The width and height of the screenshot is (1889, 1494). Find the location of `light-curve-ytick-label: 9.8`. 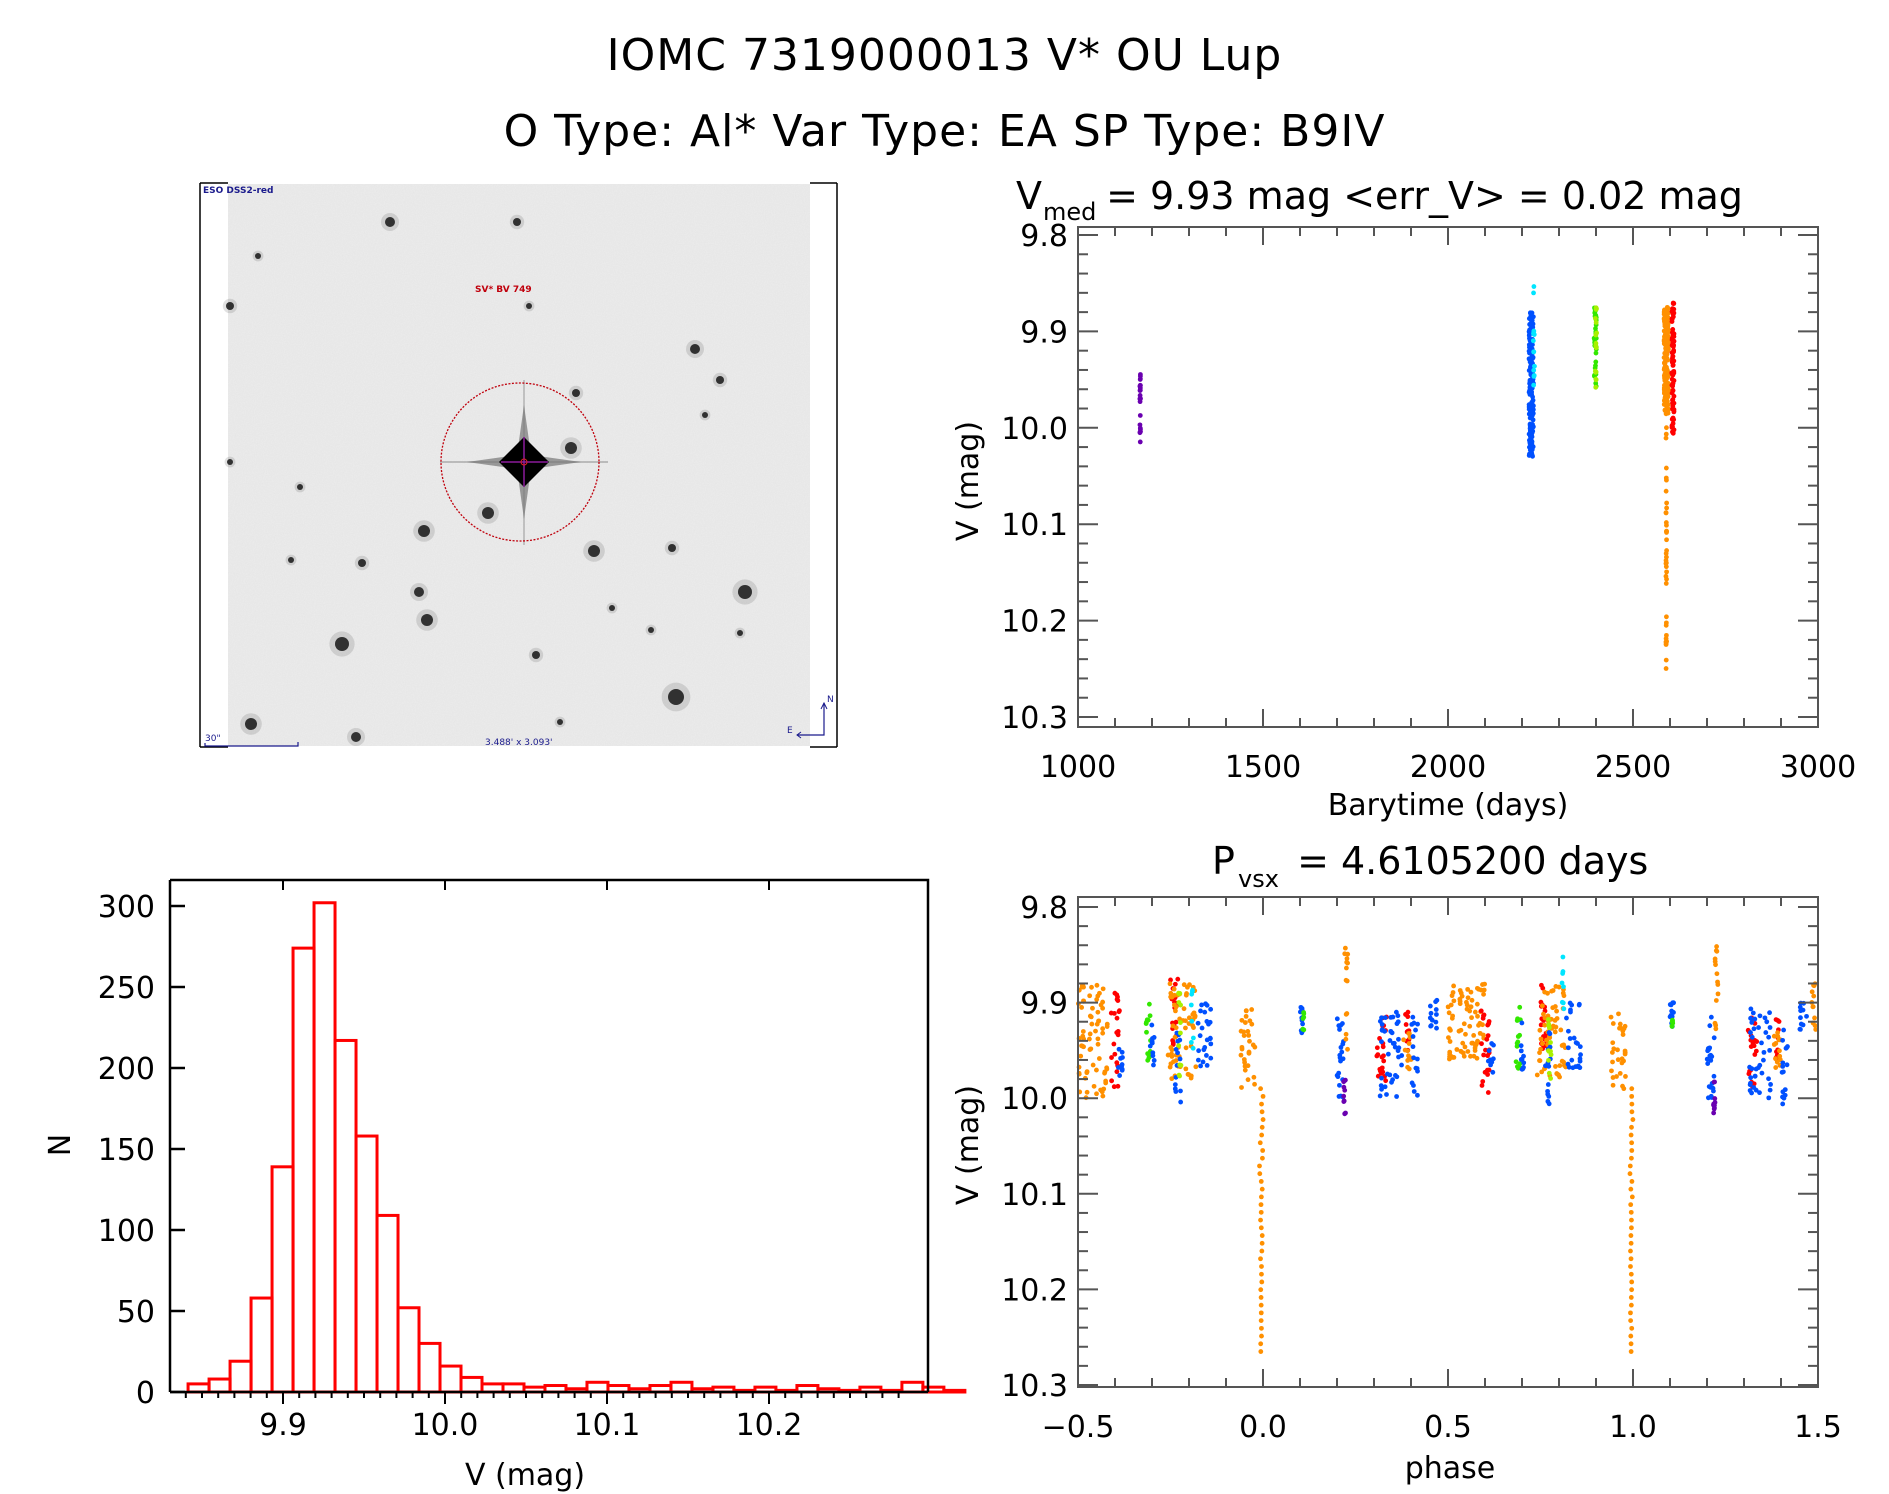

light-curve-ytick-label: 9.8 is located at coordinates (1044, 236).